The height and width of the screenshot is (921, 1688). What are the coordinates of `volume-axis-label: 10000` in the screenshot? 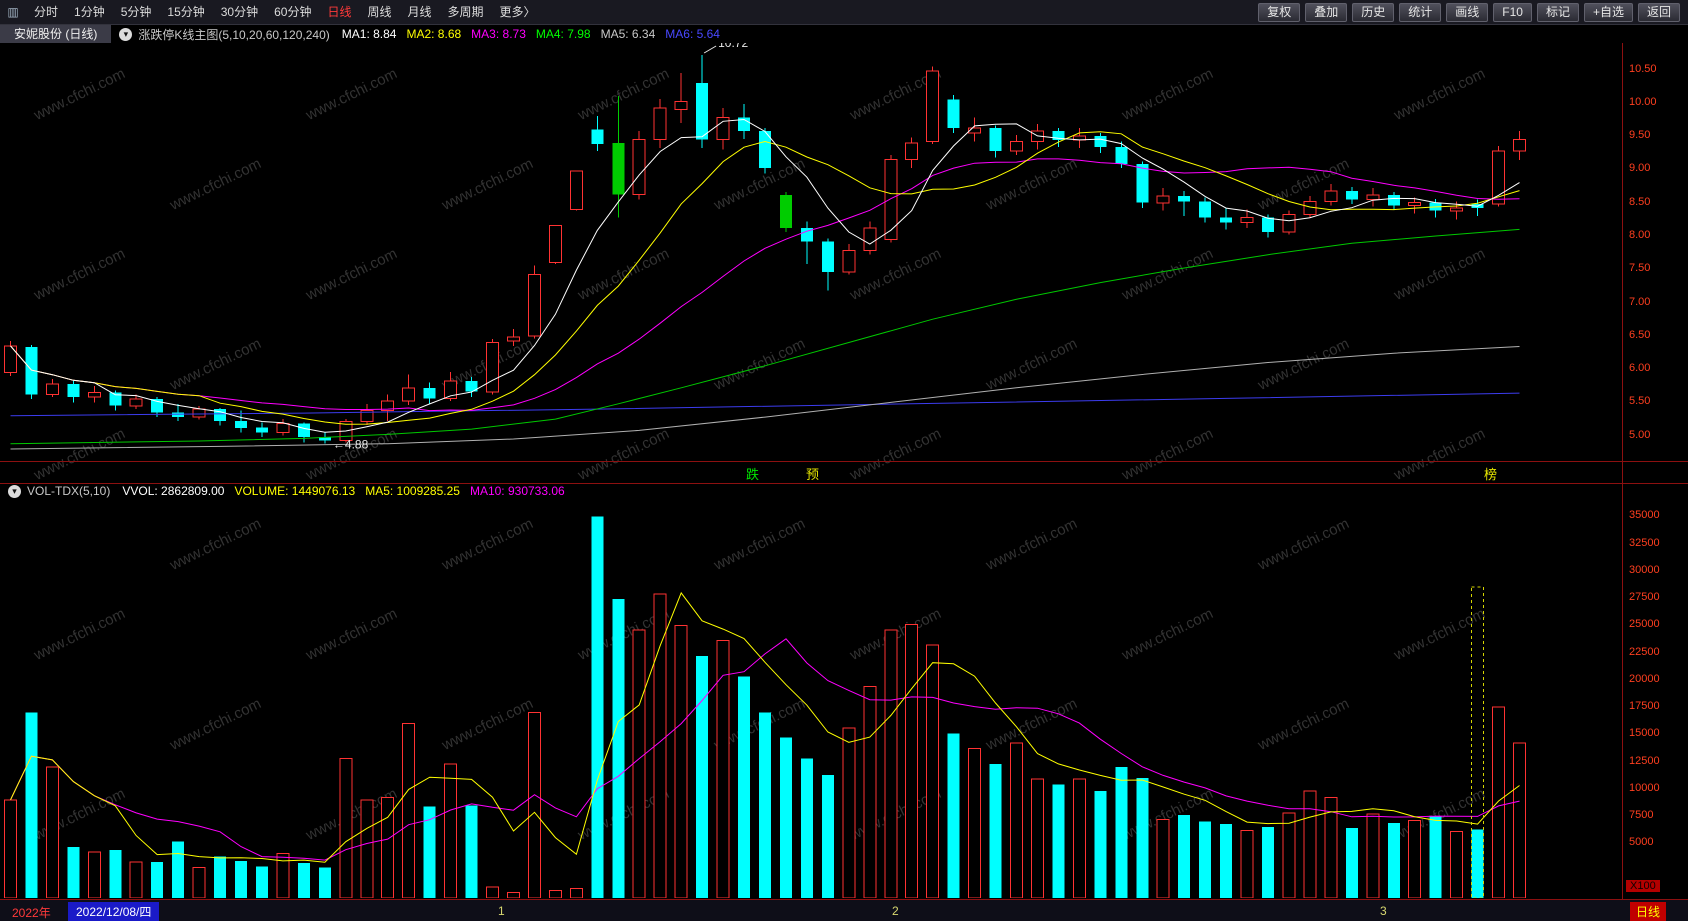 It's located at (1644, 788).